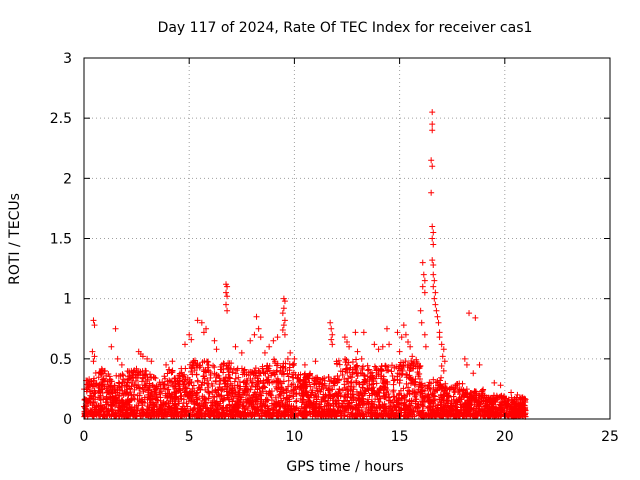 This screenshot has width=640, height=480. I want to click on y-tick-label: 1.5, so click(61, 240).